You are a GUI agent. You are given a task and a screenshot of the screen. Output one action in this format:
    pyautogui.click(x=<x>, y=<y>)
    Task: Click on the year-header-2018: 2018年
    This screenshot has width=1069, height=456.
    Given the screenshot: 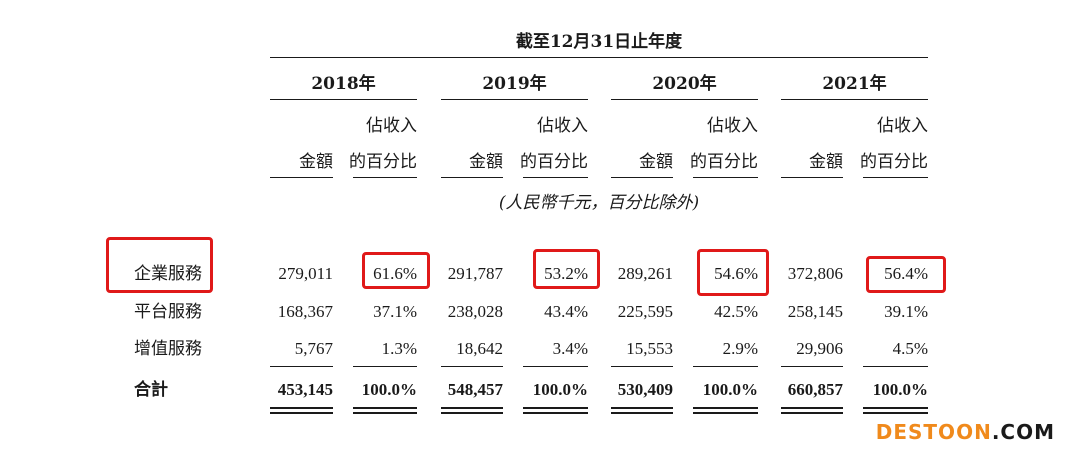 What is the action you would take?
    pyautogui.click(x=343, y=84)
    